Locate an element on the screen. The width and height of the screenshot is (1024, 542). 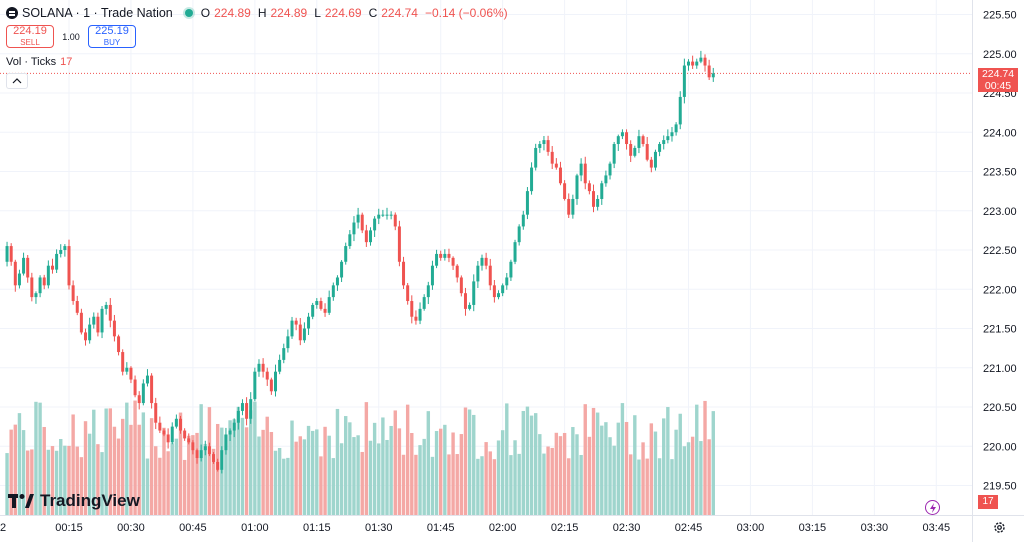
y-tick-label: 224.00 is located at coordinates (1000, 133).